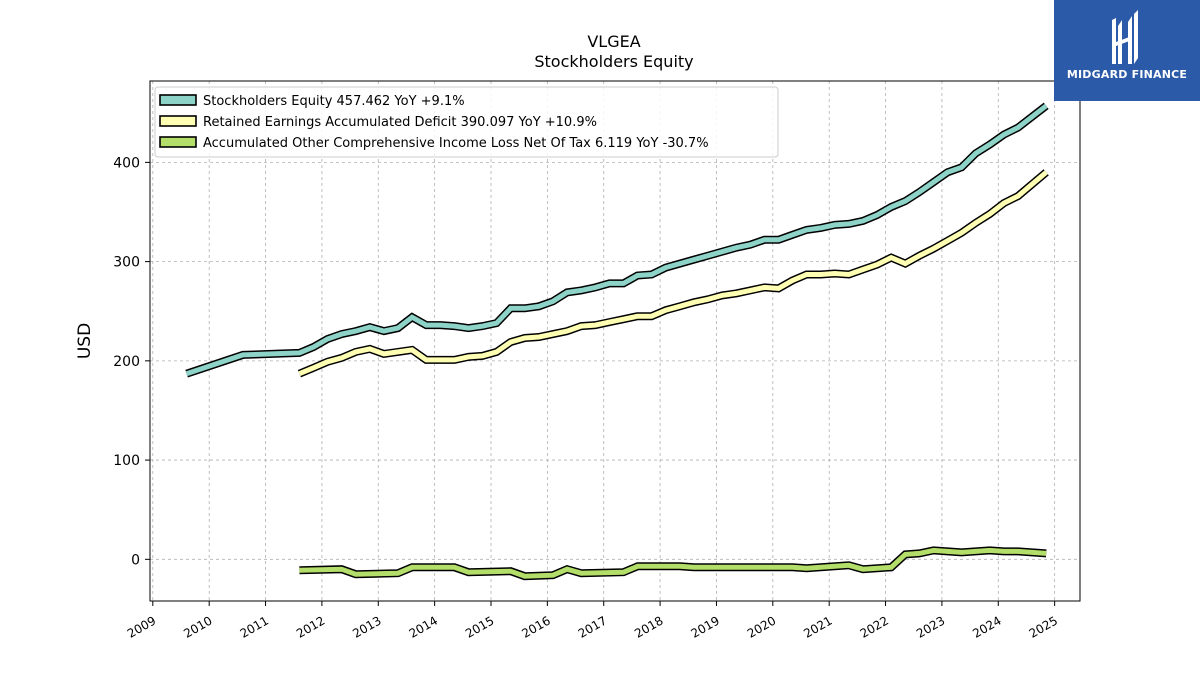 This screenshot has height=675, width=1200. What do you see at coordinates (1043, 626) in the screenshot?
I see `x-tick-label: 2025` at bounding box center [1043, 626].